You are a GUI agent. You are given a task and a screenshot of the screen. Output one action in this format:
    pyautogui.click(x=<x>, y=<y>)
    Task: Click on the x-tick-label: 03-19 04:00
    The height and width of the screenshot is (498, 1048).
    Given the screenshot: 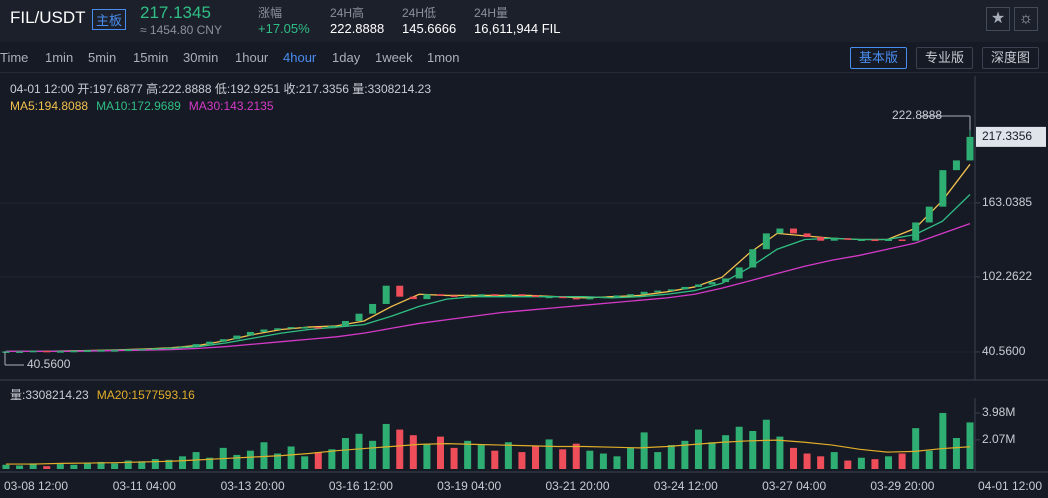 What is the action you would take?
    pyautogui.click(x=469, y=486)
    